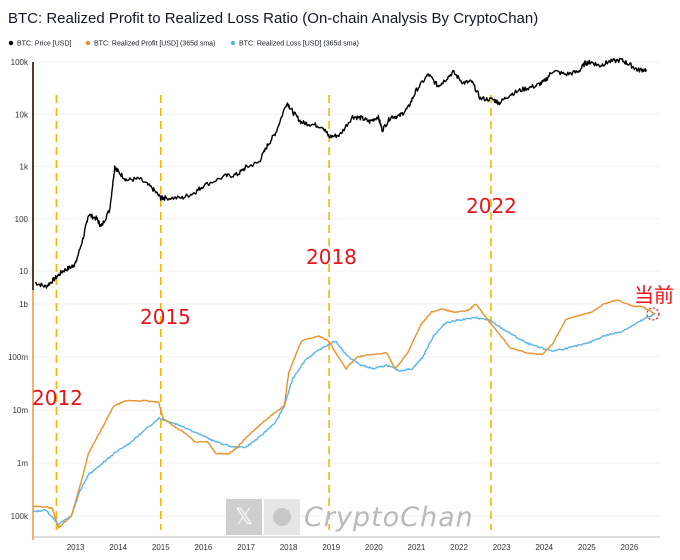 This screenshot has height=560, width=680. What do you see at coordinates (24, 167) in the screenshot?
I see `top-y-tick-label: 1k` at bounding box center [24, 167].